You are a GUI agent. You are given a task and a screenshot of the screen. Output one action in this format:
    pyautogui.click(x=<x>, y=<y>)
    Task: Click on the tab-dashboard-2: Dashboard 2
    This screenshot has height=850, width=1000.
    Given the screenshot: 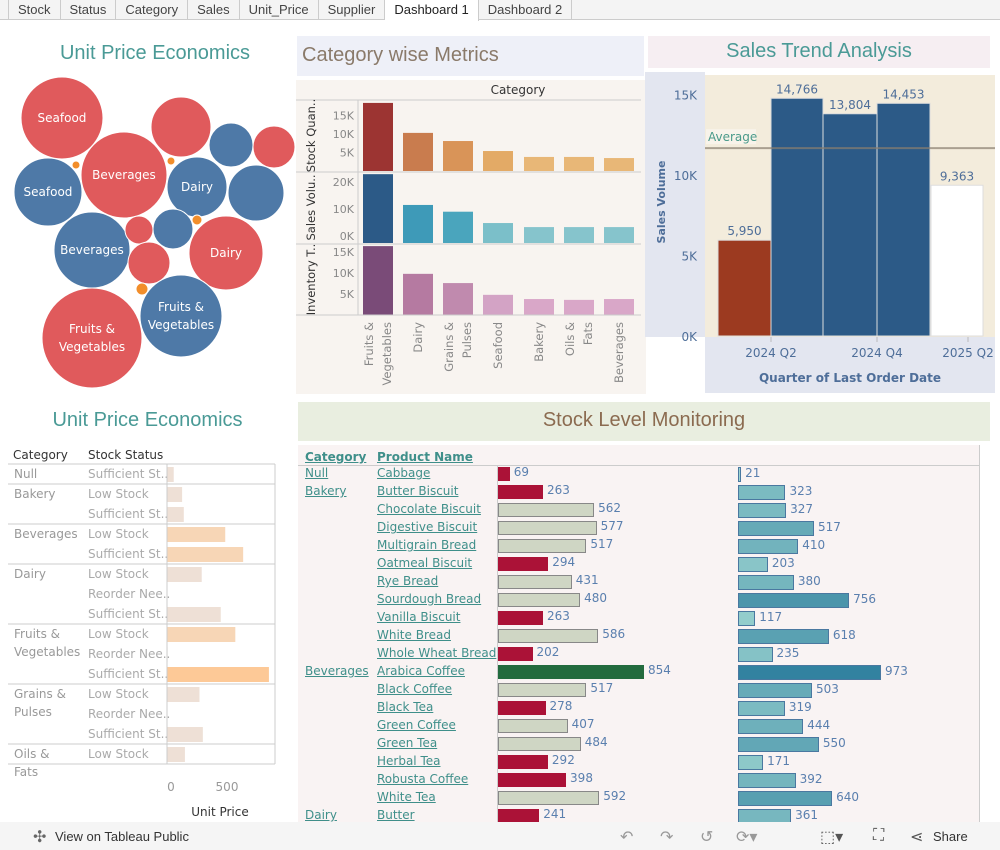 What is the action you would take?
    pyautogui.click(x=526, y=10)
    